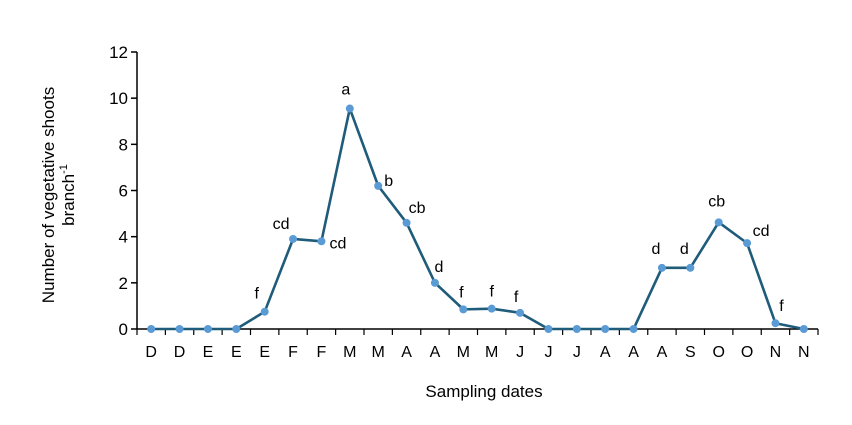 Image resolution: width=852 pixels, height=425 pixels. I want to click on x-tick-label: S, so click(690, 352).